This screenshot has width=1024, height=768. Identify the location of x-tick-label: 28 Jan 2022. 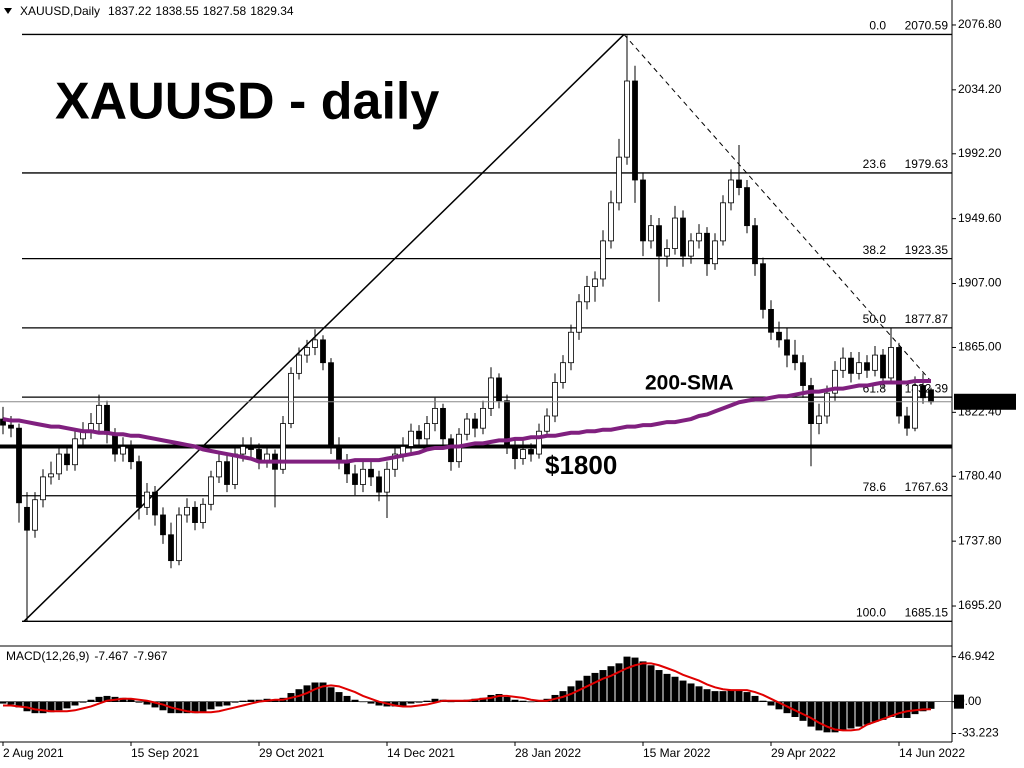
(548, 753).